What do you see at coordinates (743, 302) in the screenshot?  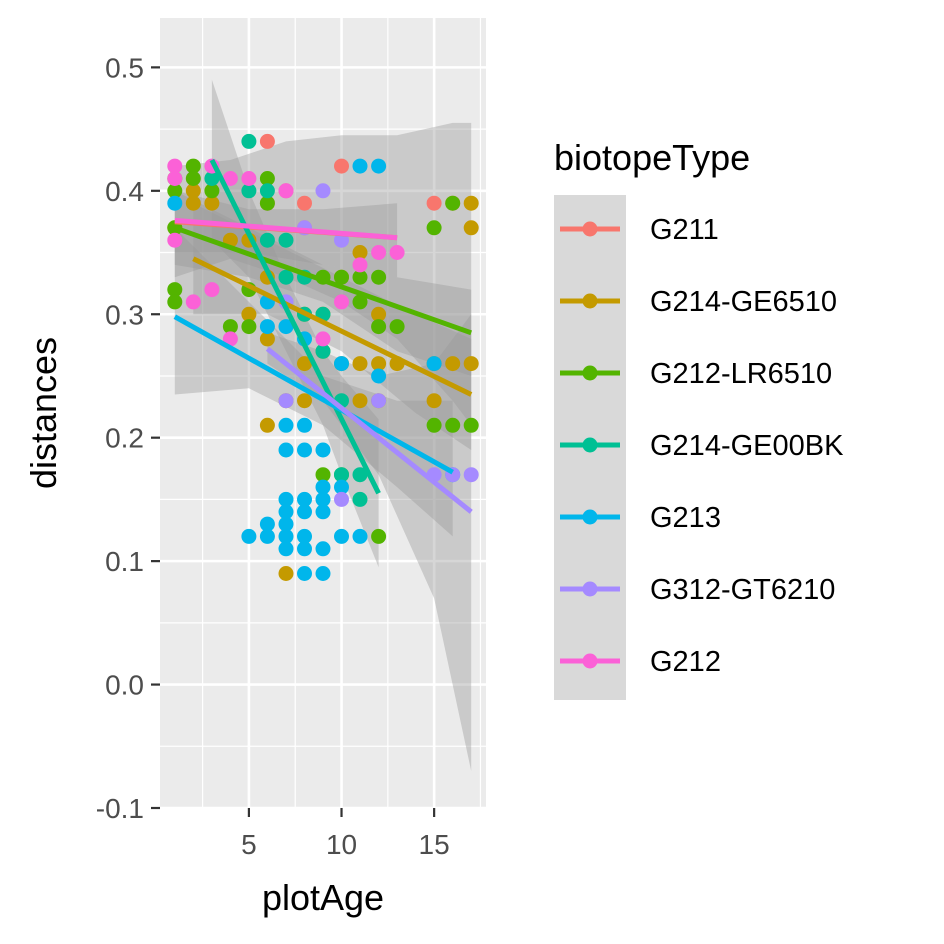 I see `legend-label: G214-GE6510` at bounding box center [743, 302].